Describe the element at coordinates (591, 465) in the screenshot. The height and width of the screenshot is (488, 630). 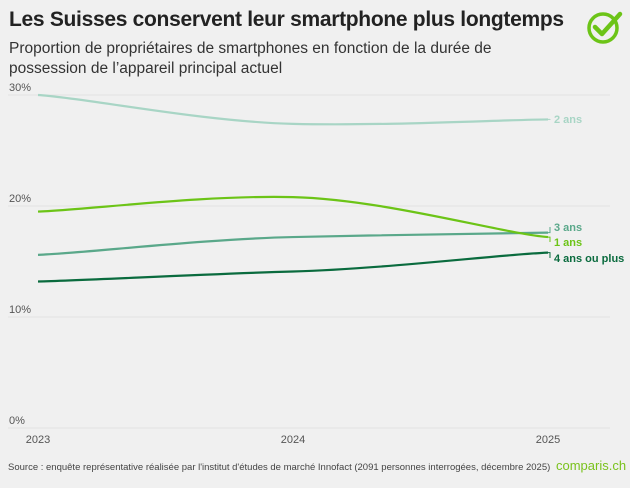
I see `comparis-logo: comparis.ch` at that location.